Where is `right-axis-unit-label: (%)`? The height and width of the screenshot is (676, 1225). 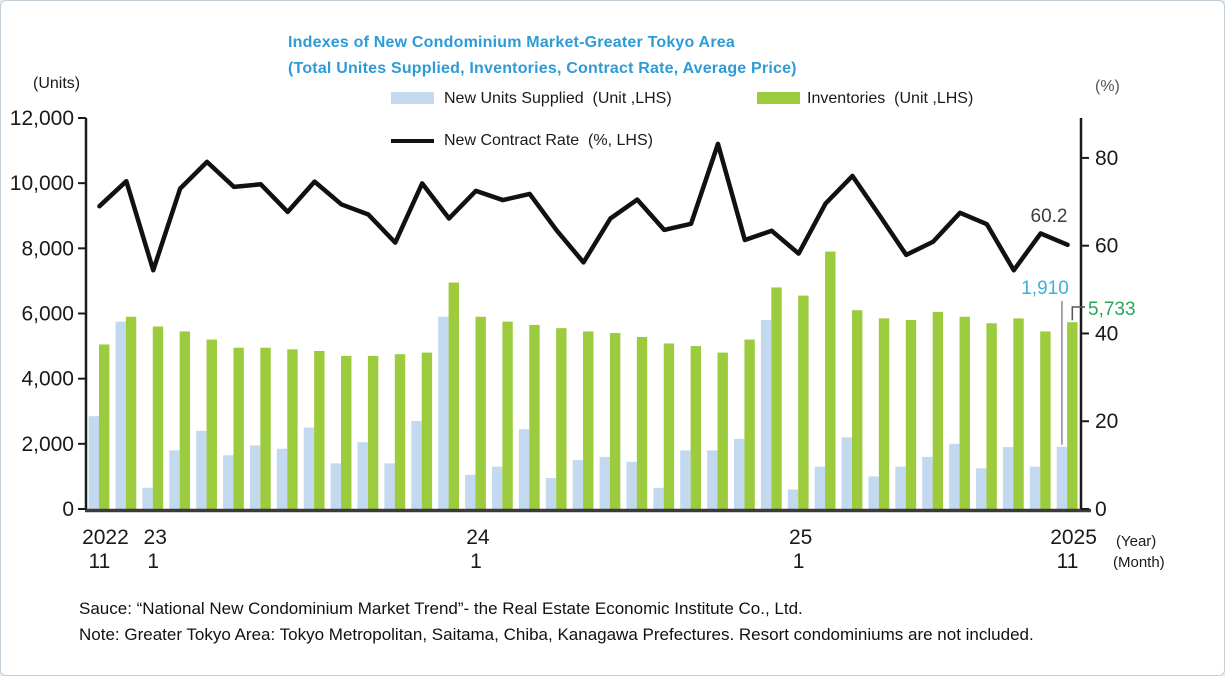
right-axis-unit-label: (%) is located at coordinates (1107, 86).